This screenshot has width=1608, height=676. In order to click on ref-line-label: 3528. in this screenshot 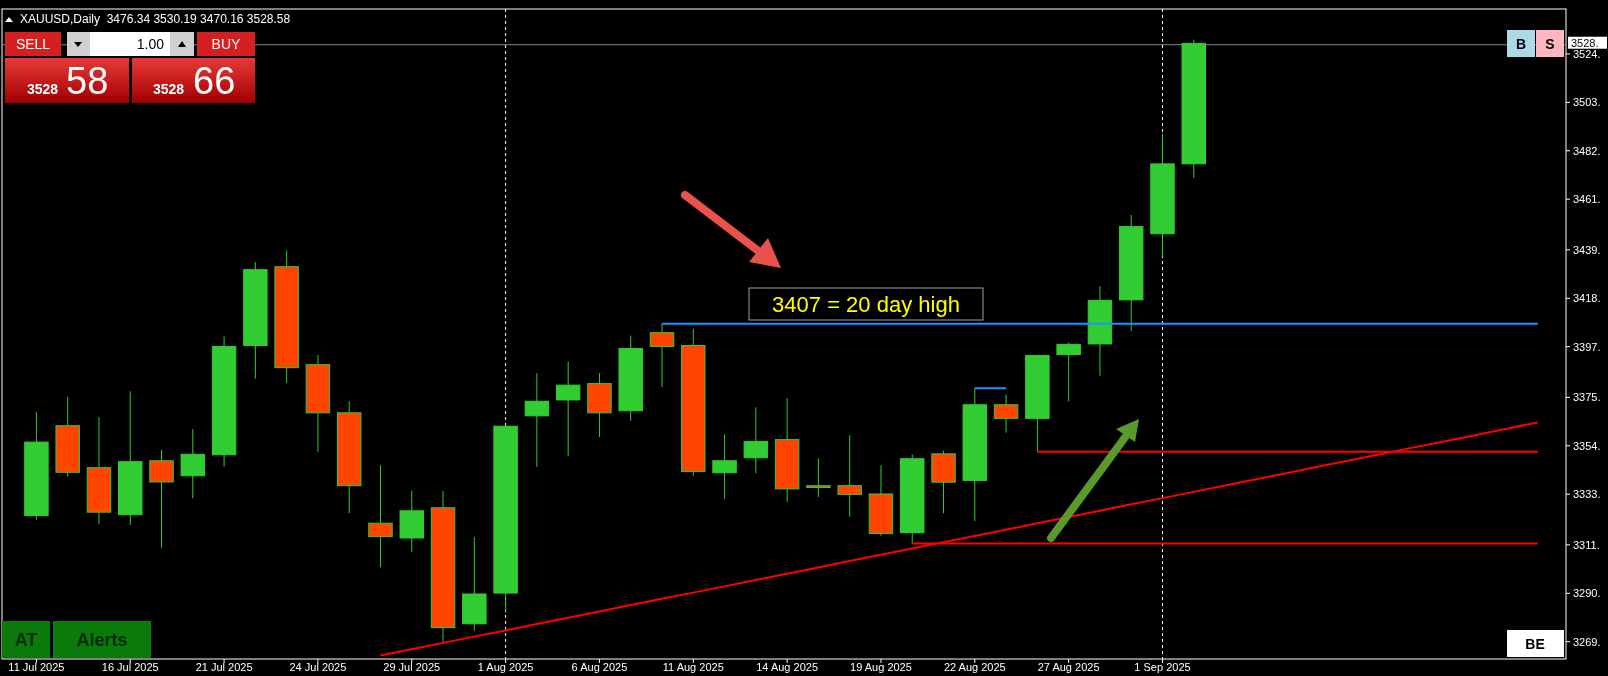, I will do `click(1585, 42)`.